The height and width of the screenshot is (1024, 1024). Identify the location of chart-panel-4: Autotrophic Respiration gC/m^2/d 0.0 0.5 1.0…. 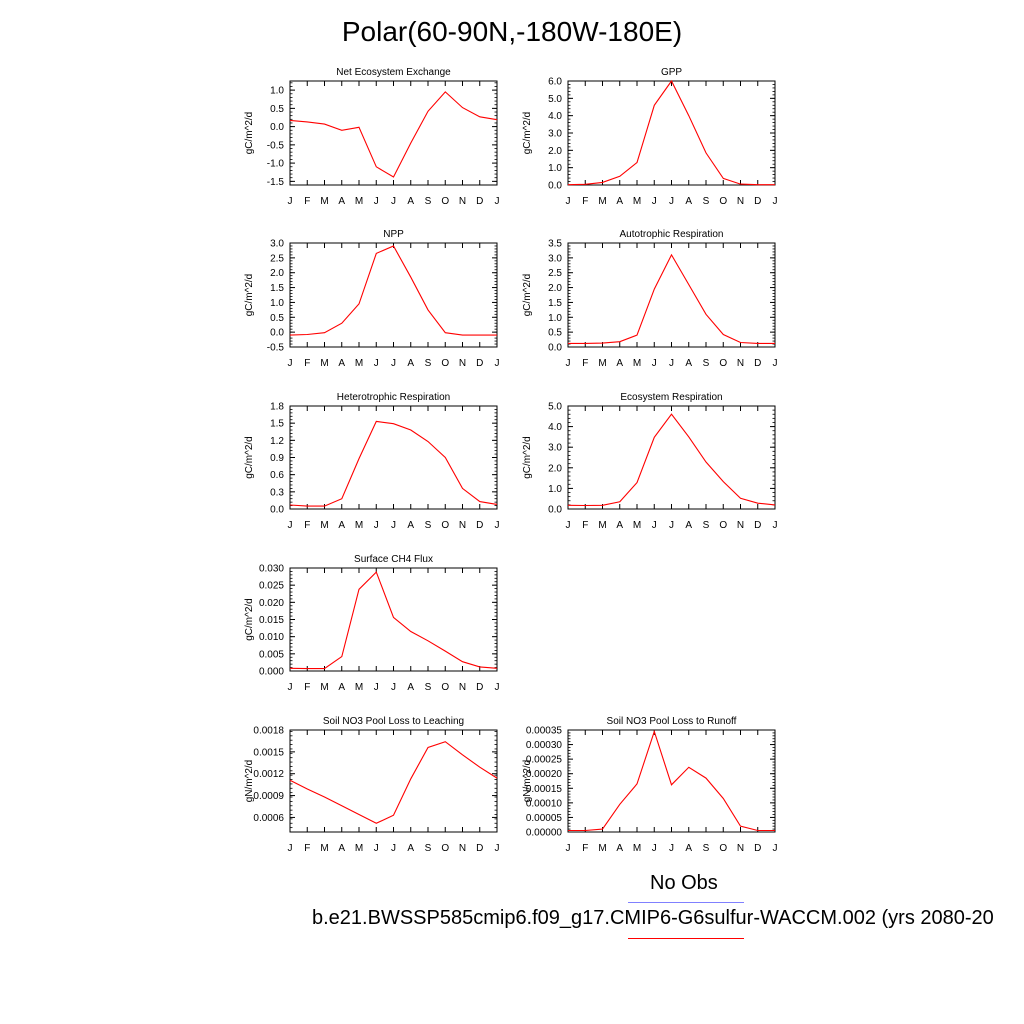
(650, 299).